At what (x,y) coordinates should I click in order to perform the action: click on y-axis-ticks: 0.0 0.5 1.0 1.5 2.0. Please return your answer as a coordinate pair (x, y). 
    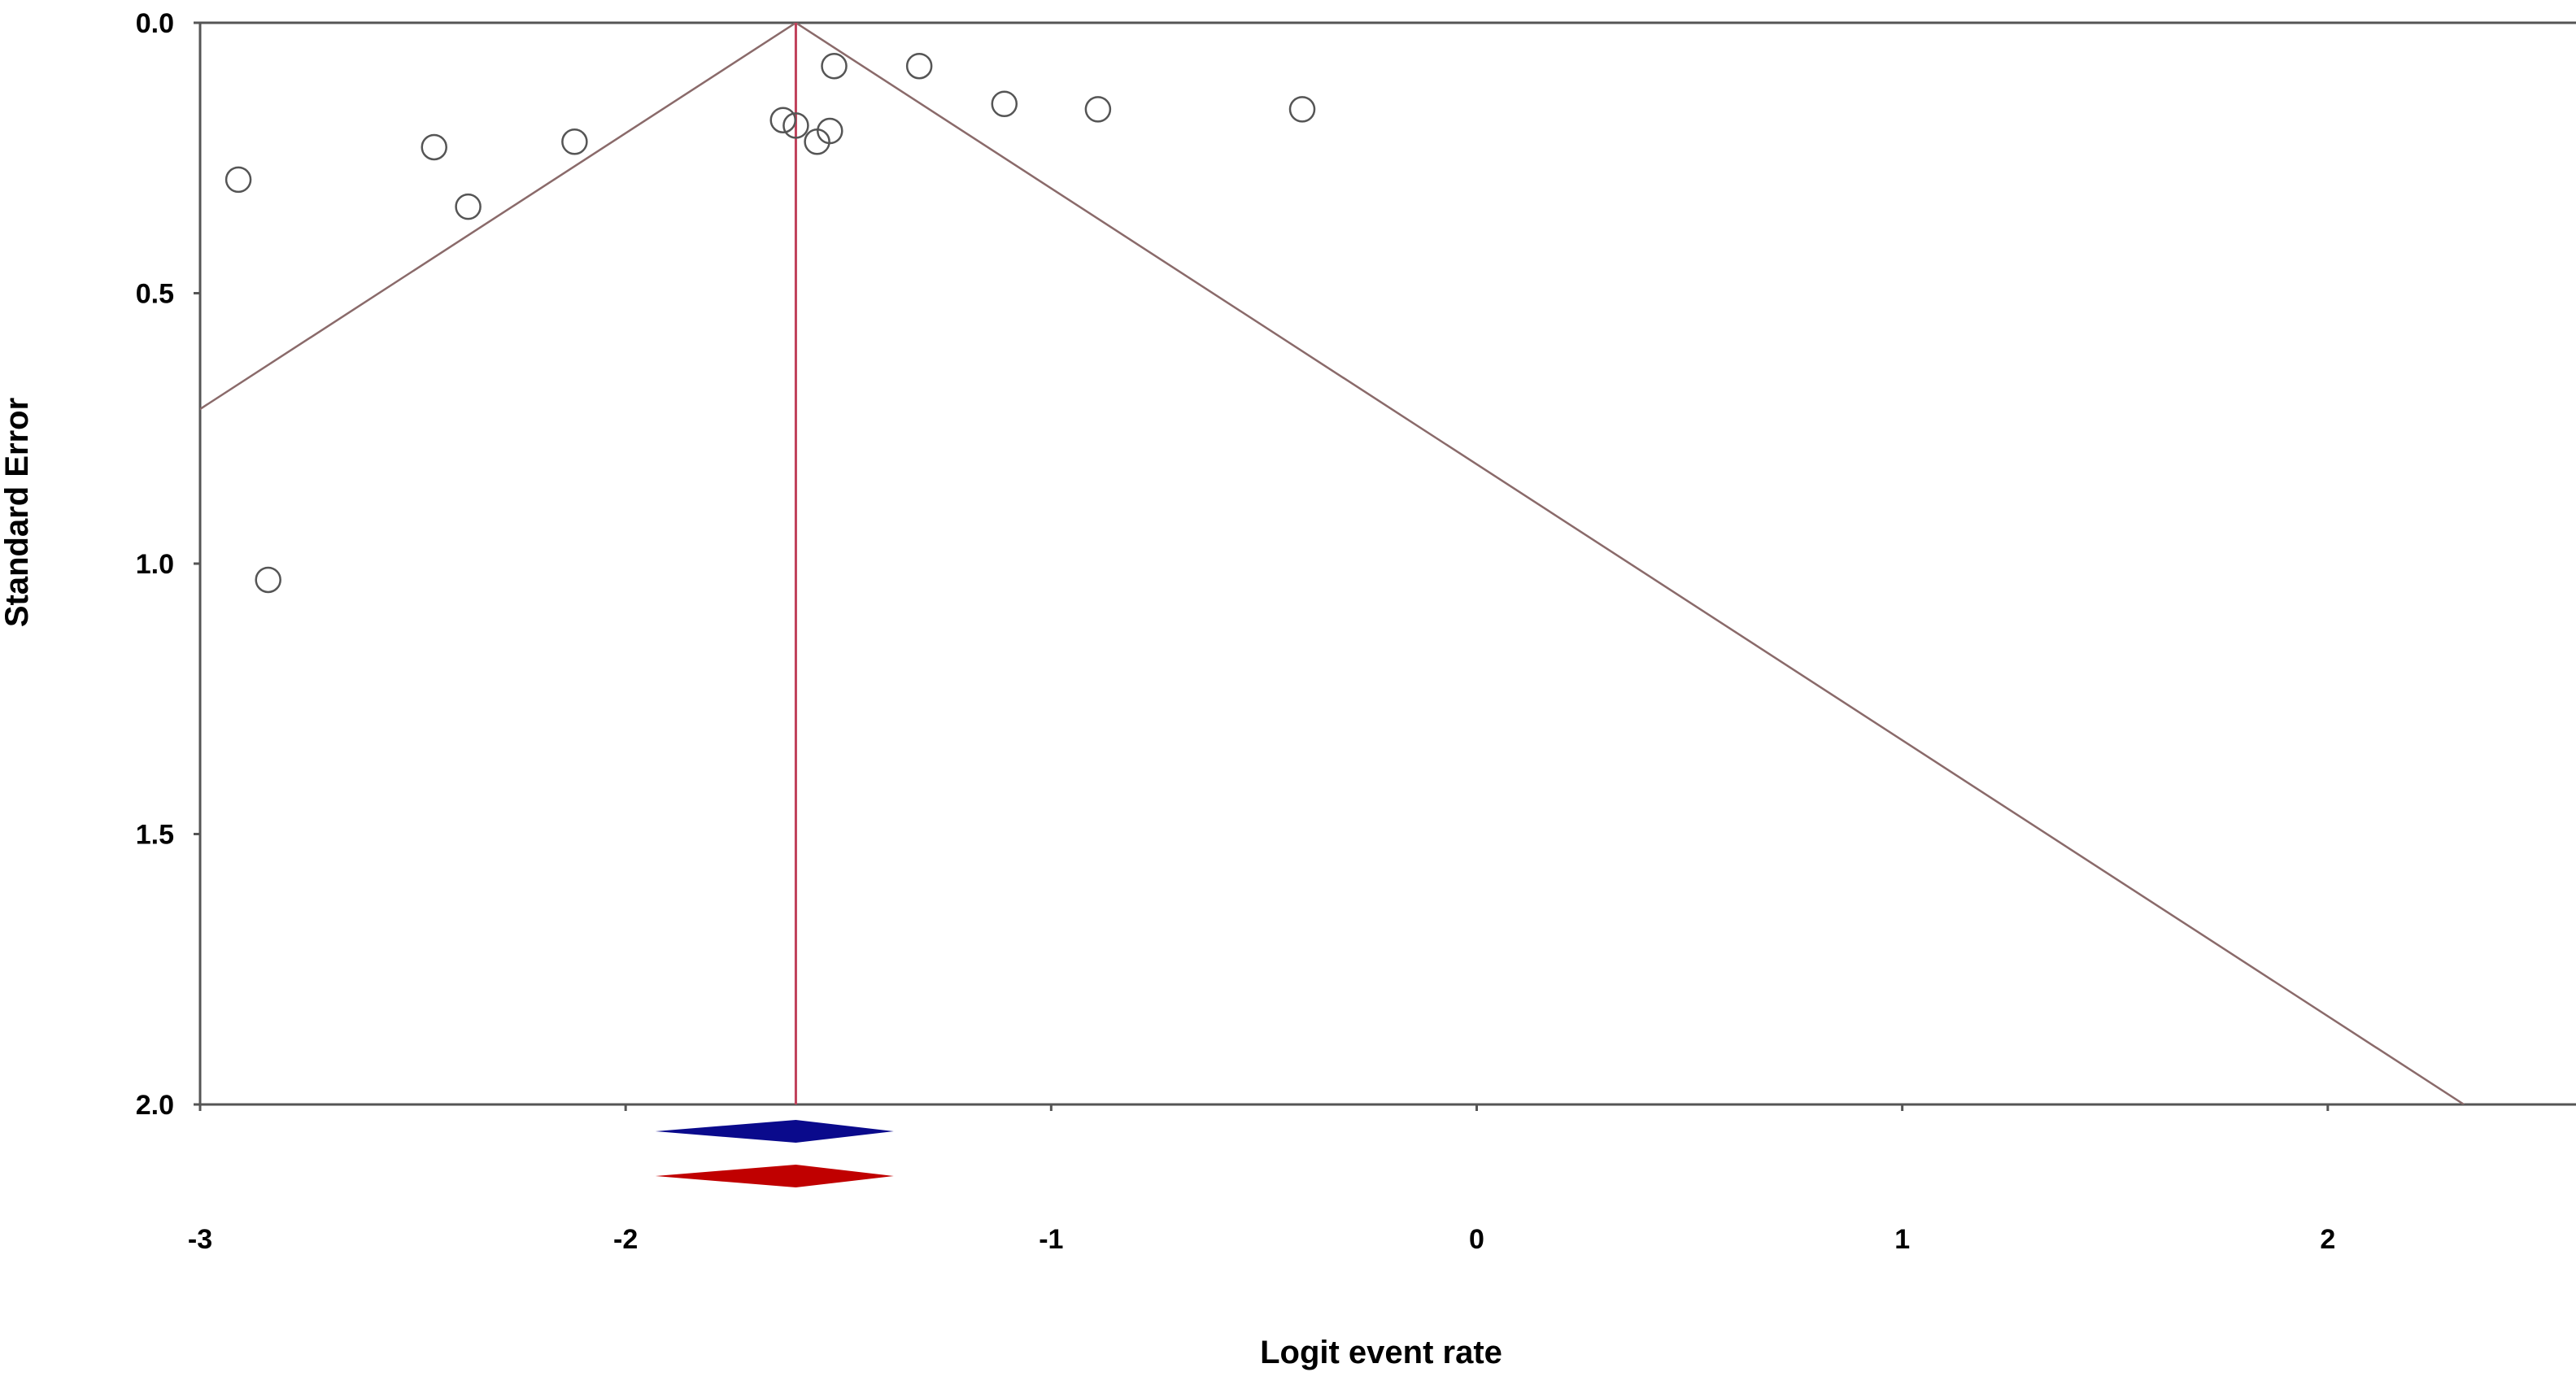
    Looking at the image, I should click on (168, 564).